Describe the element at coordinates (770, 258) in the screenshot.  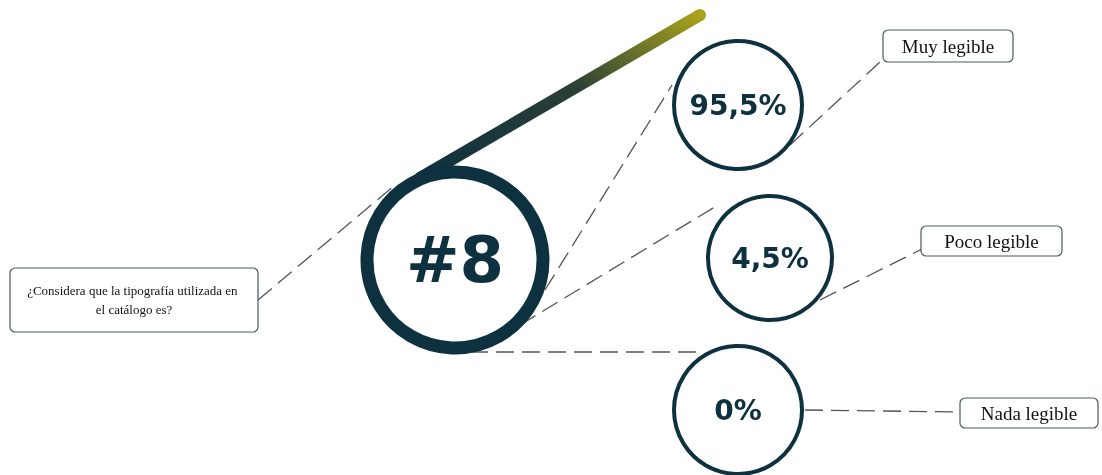
I see `data-label: 4,5%` at that location.